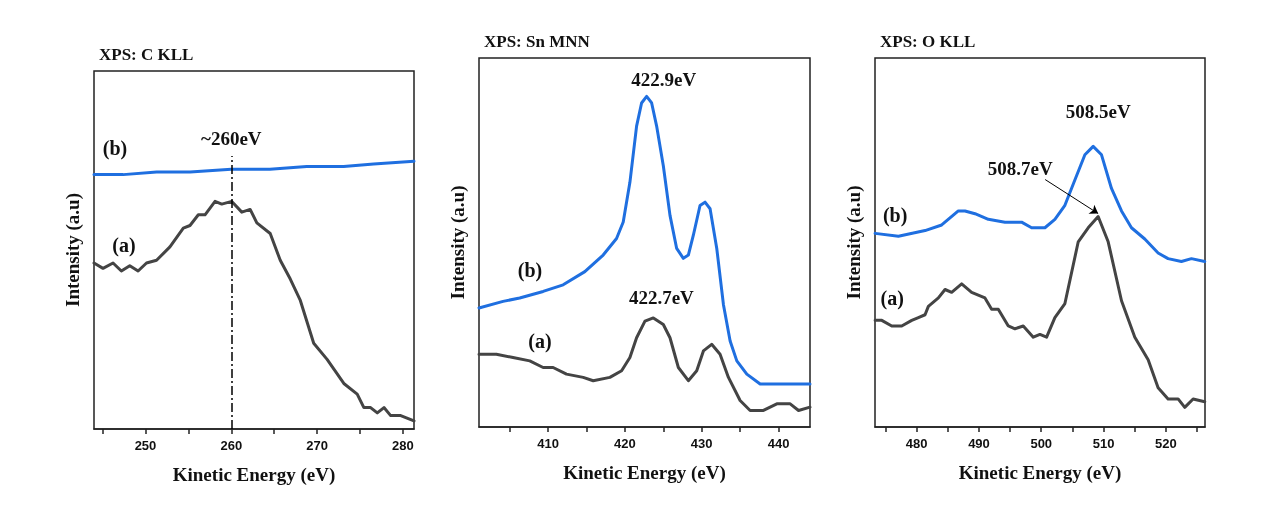 The image size is (1262, 515). I want to click on x-tick-label: 280, so click(403, 445).